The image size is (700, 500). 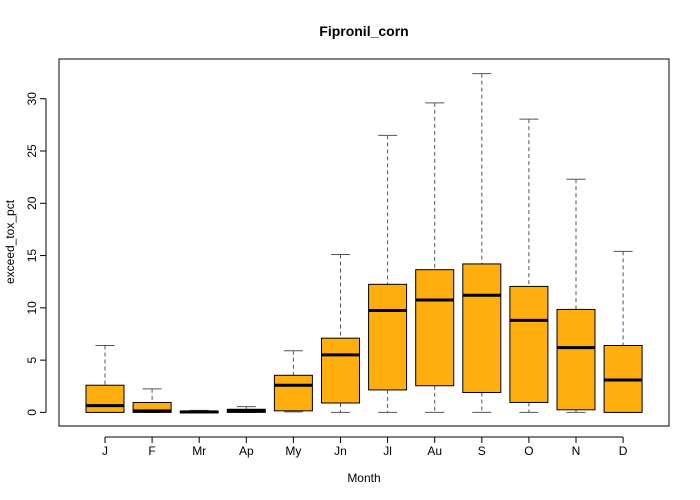 What do you see at coordinates (32, 99) in the screenshot?
I see `y-tick-label: 30` at bounding box center [32, 99].